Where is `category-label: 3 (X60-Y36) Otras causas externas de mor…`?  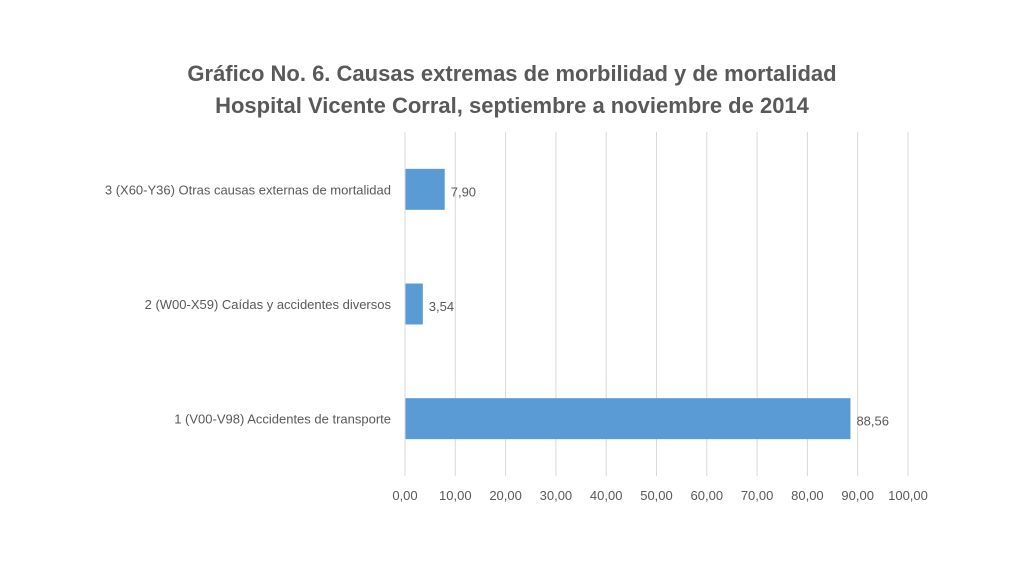
category-label: 3 (X60-Y36) Otras causas externas de mor… is located at coordinates (248, 189).